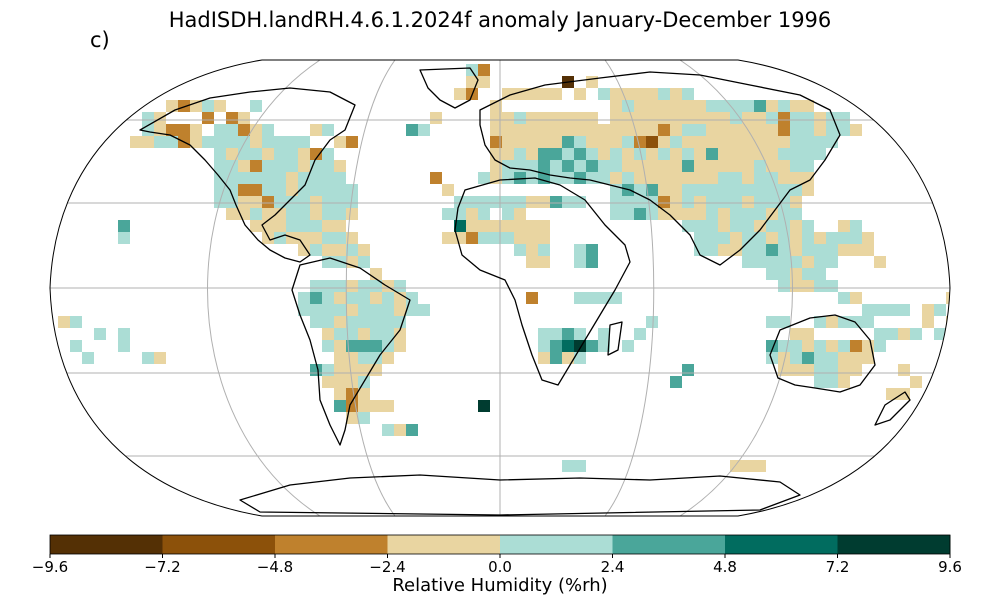 This screenshot has width=1000, height=600. I want to click on colorbar-tick-label: −2.4, so click(387, 567).